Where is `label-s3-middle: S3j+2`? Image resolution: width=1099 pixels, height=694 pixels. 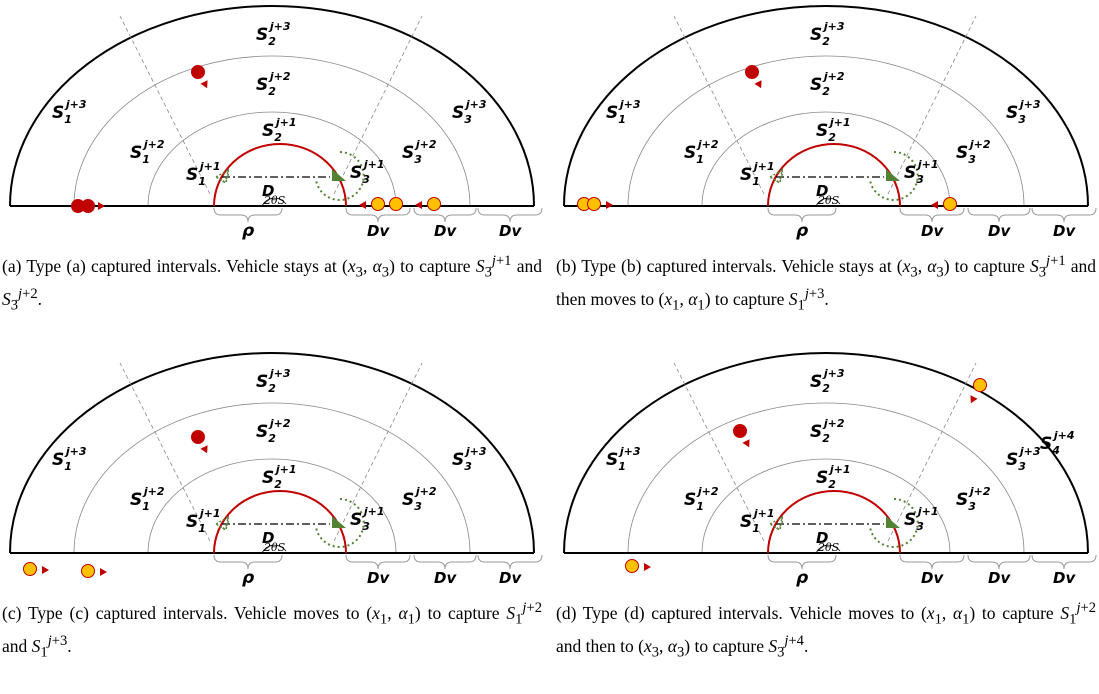 label-s3-middle: S3j+2 is located at coordinates (419, 499).